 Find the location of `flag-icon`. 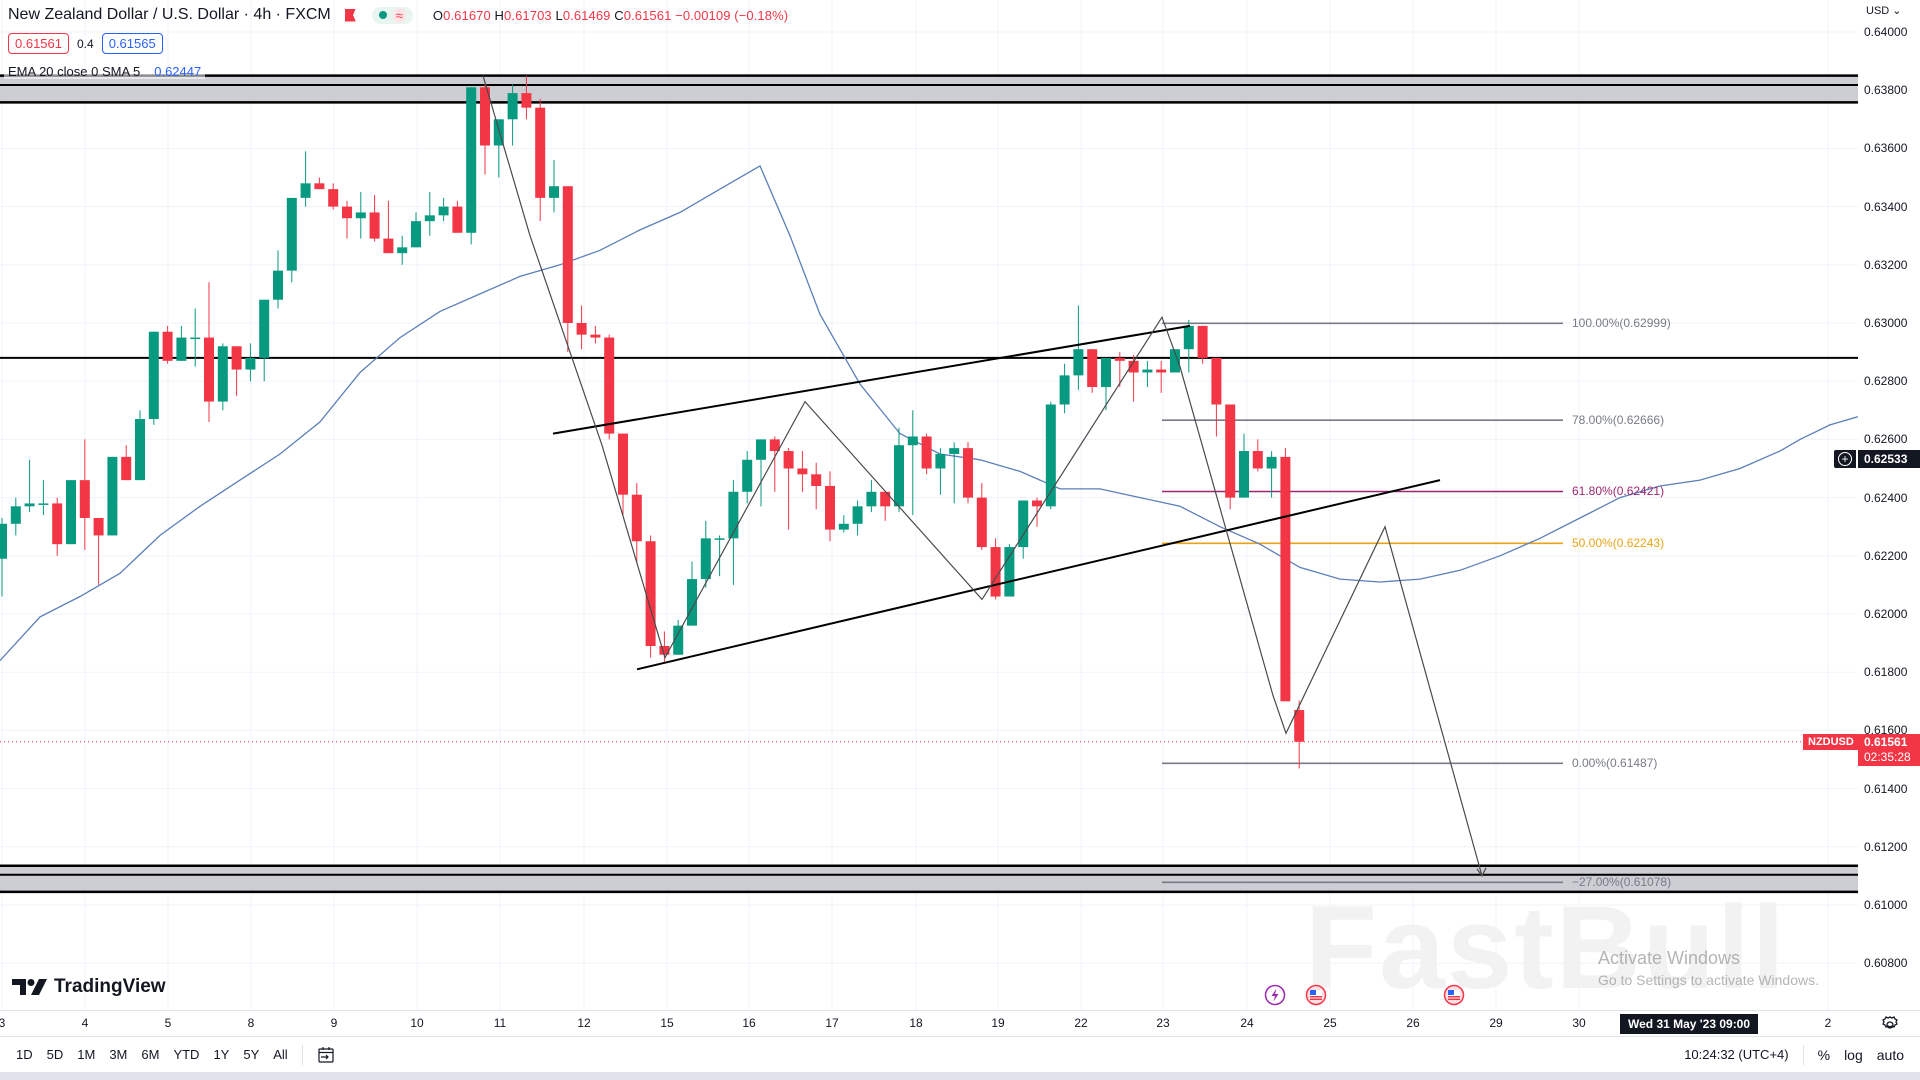

flag-icon is located at coordinates (350, 15).